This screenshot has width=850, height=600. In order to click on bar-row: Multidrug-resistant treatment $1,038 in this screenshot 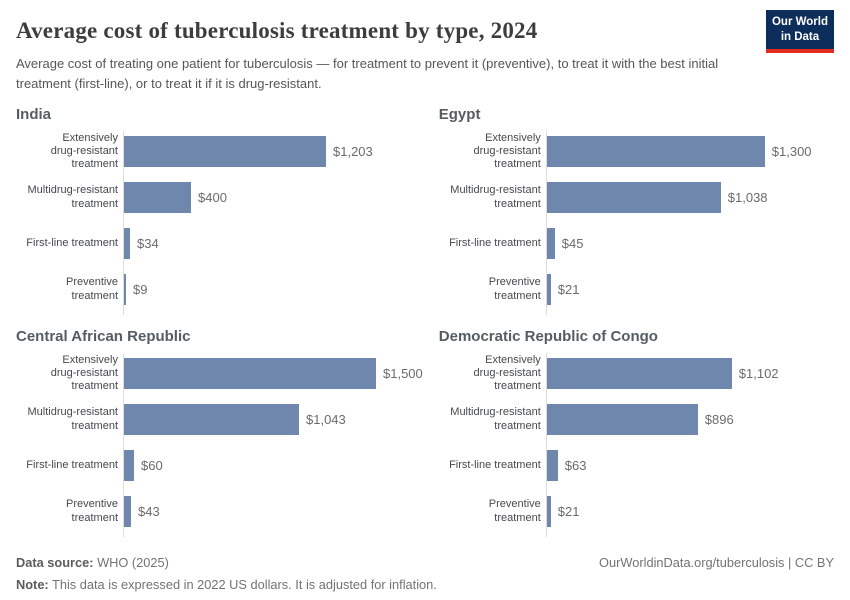, I will do `click(636, 197)`.